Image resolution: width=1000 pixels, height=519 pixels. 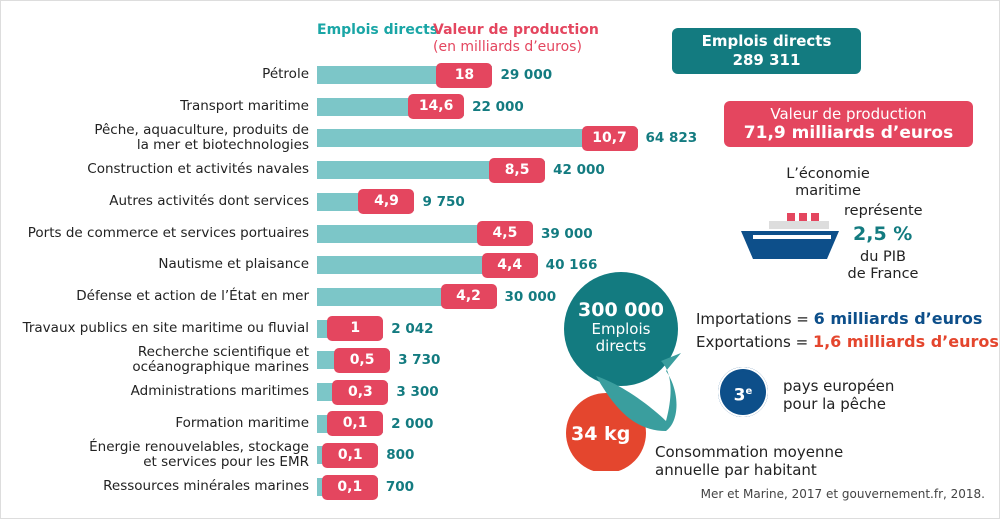 I want to click on jobs-circle, so click(x=621, y=329).